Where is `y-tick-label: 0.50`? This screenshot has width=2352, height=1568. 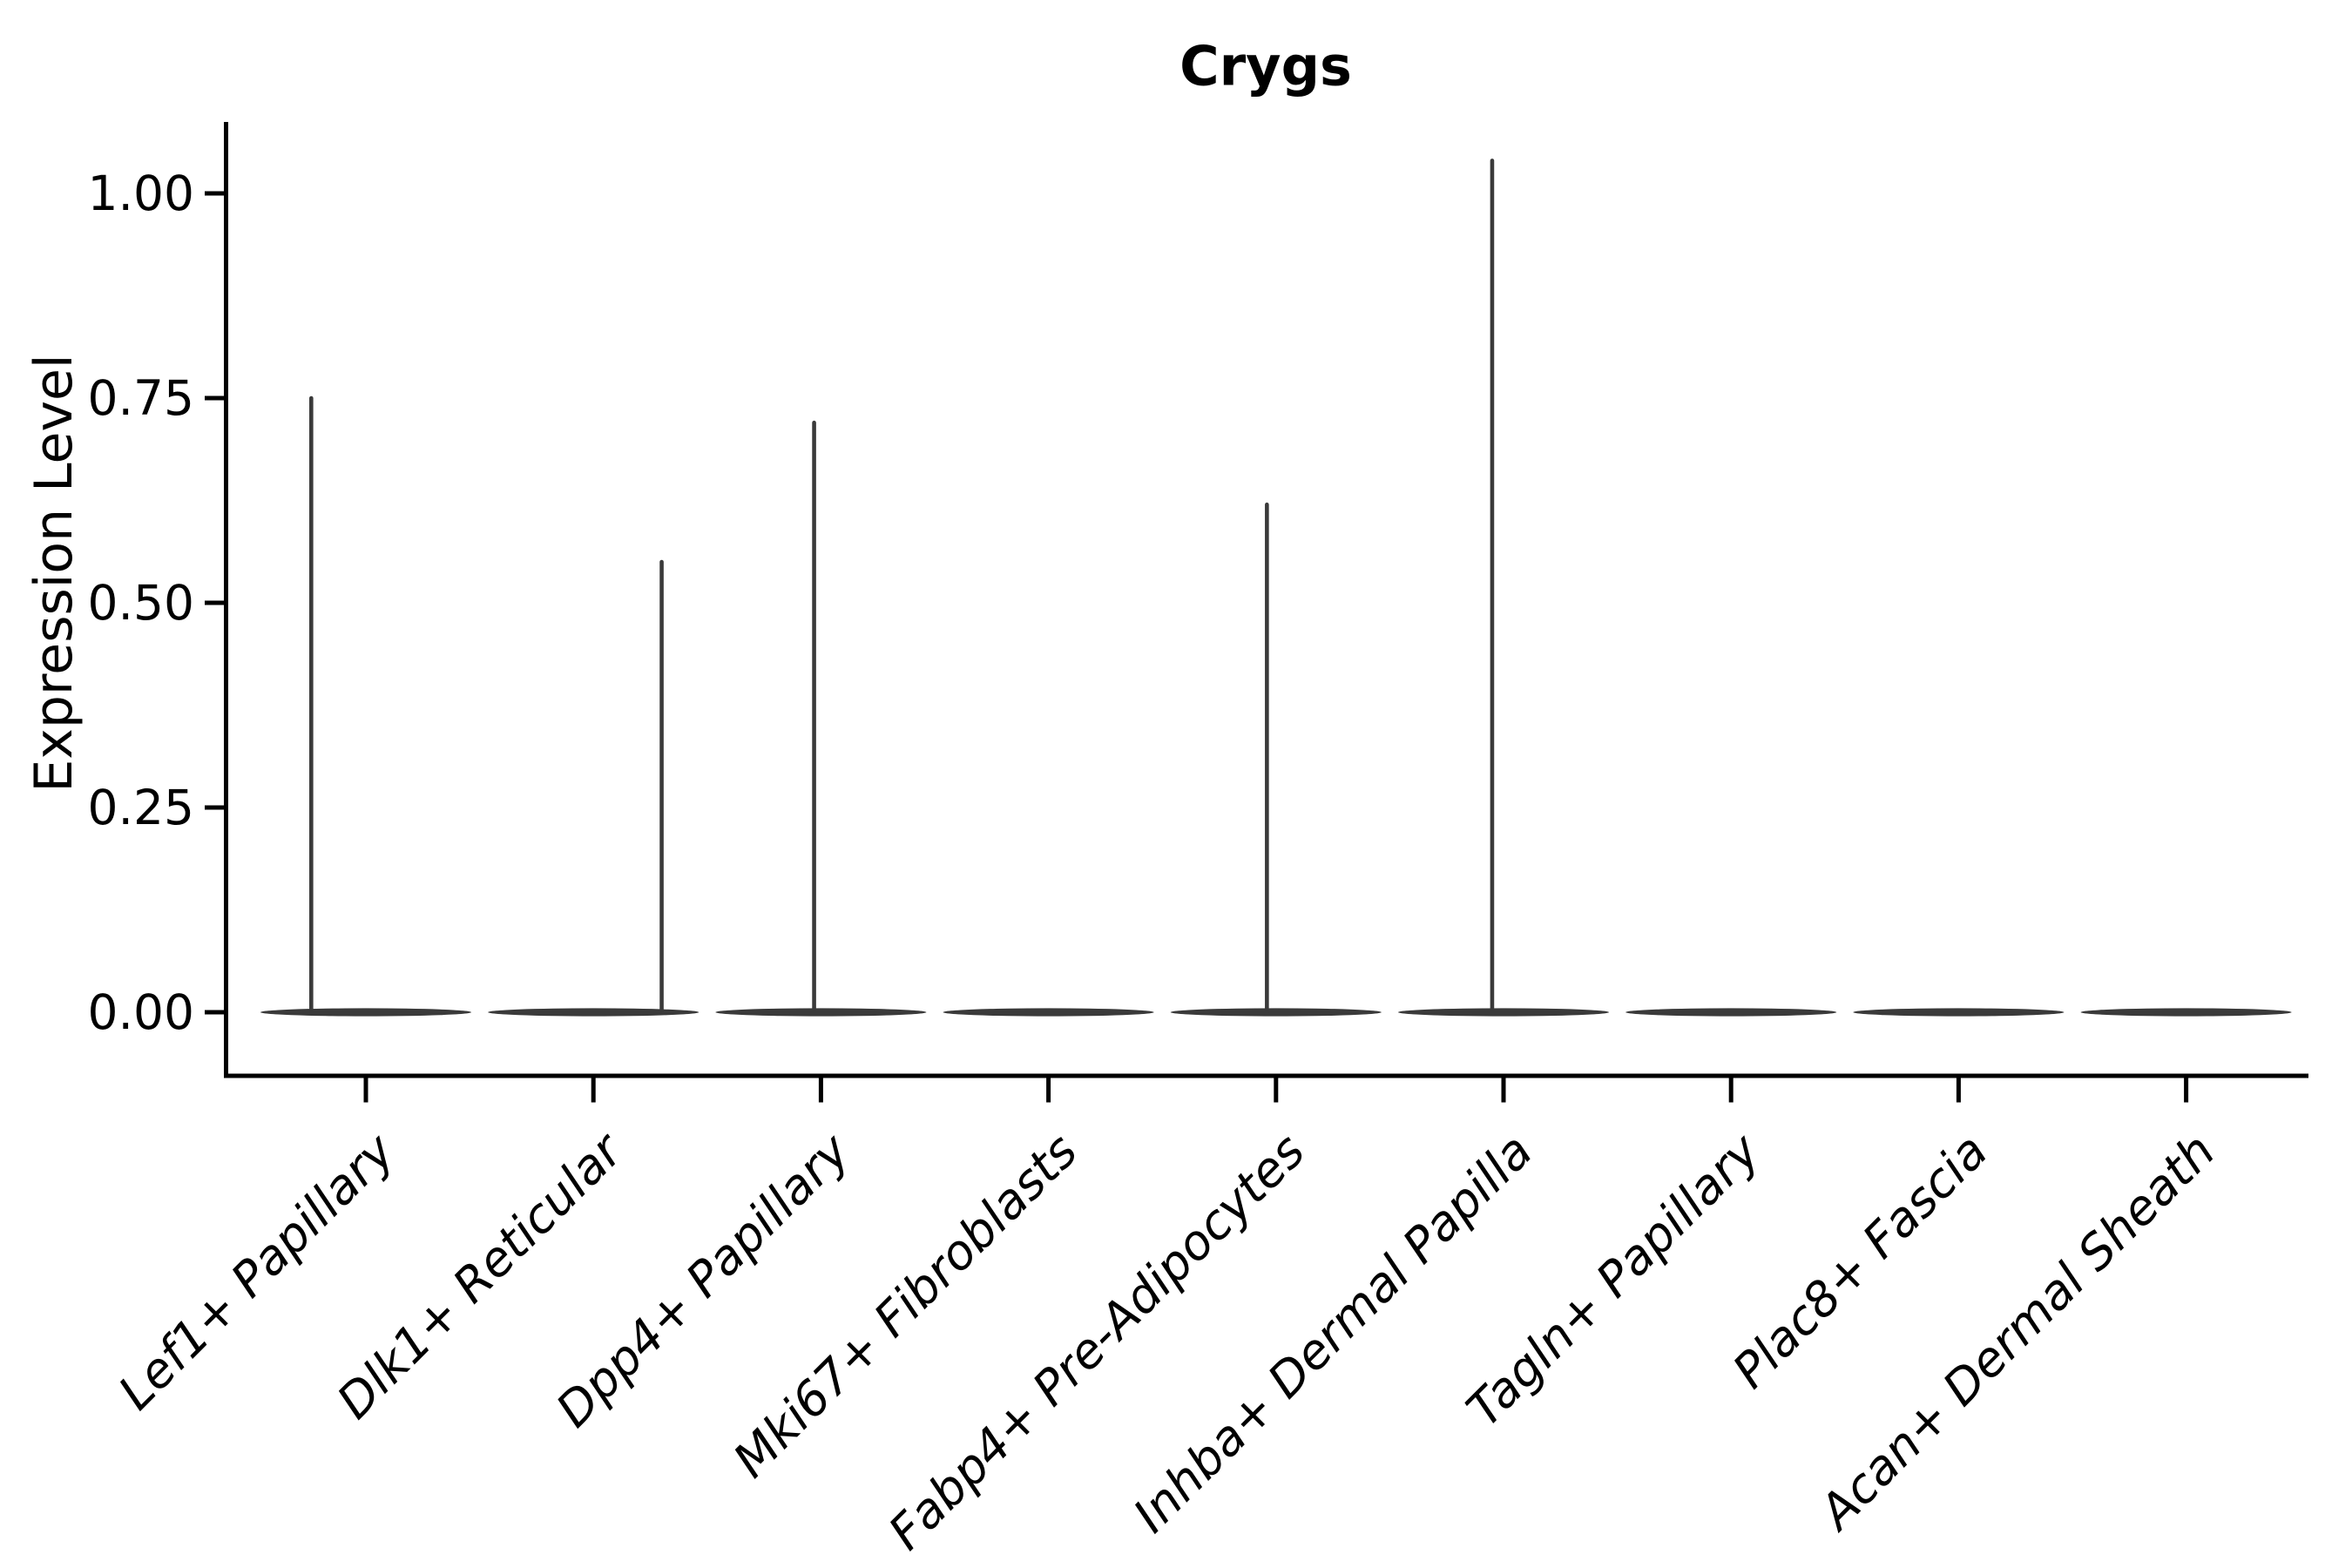 y-tick-label: 0.50 is located at coordinates (141, 603).